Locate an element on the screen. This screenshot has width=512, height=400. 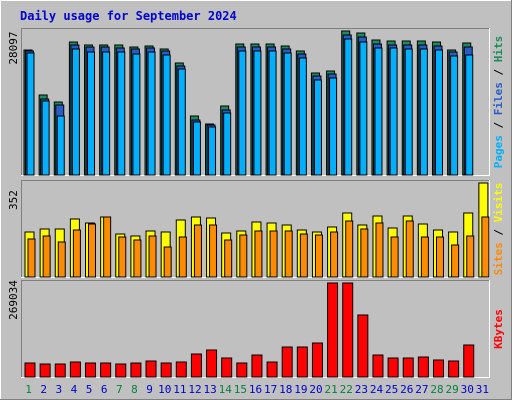
x-tick-label: 21 is located at coordinates (331, 389).